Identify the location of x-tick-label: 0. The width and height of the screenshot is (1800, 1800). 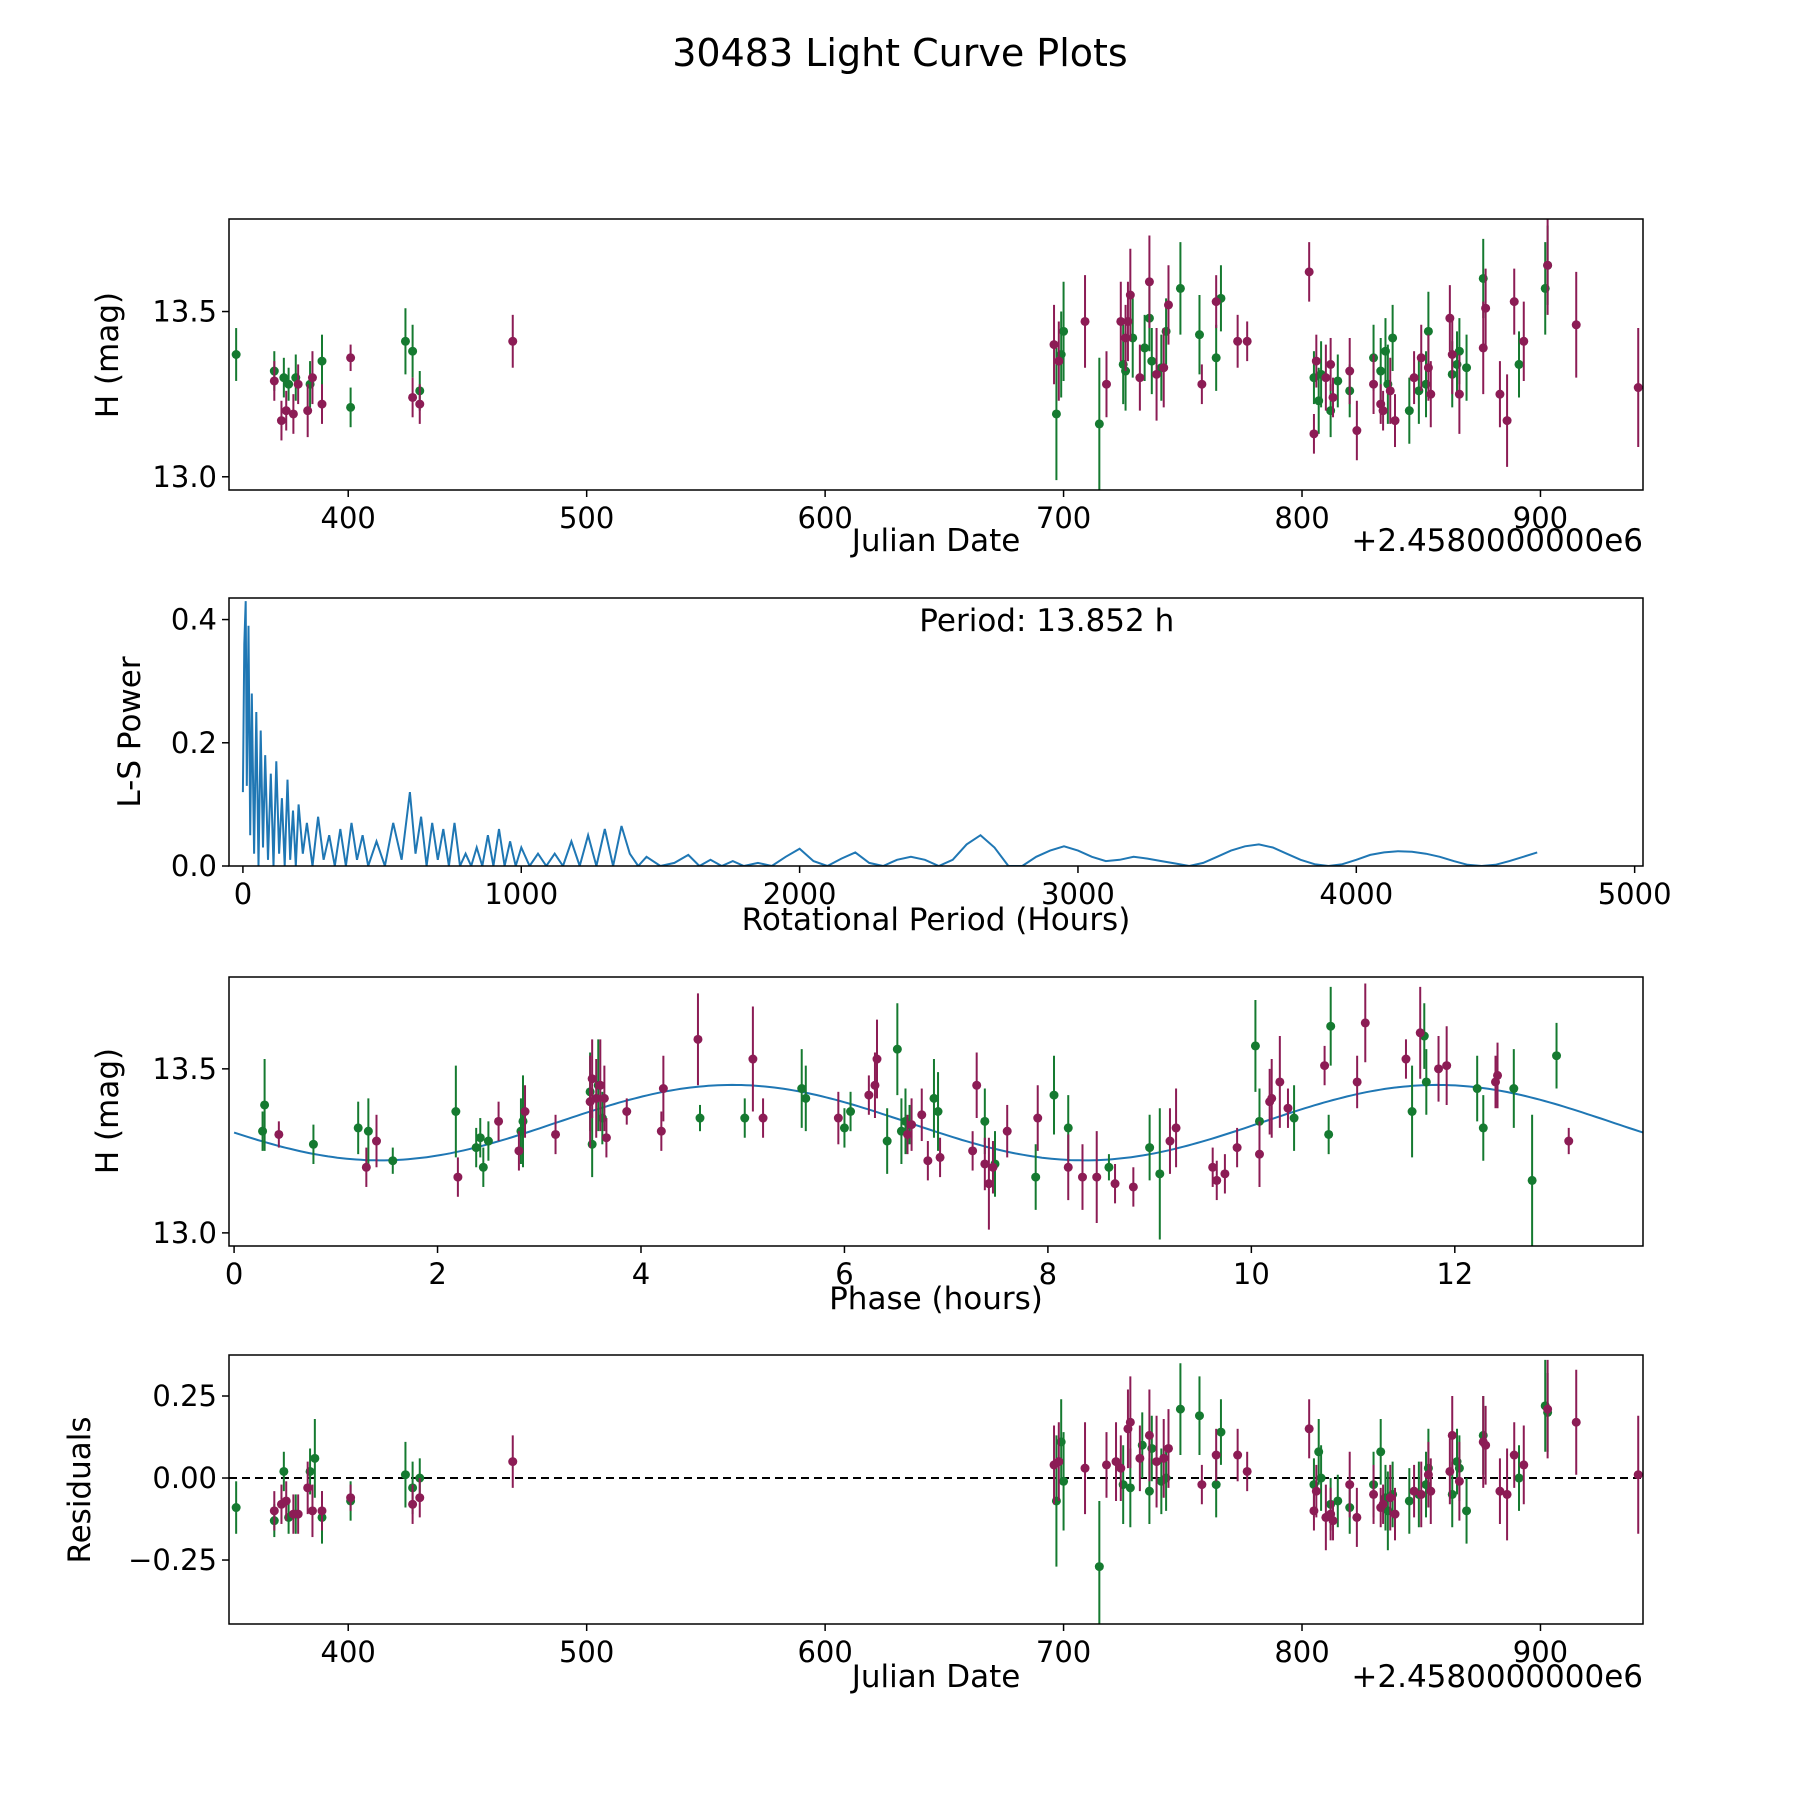
(243, 894).